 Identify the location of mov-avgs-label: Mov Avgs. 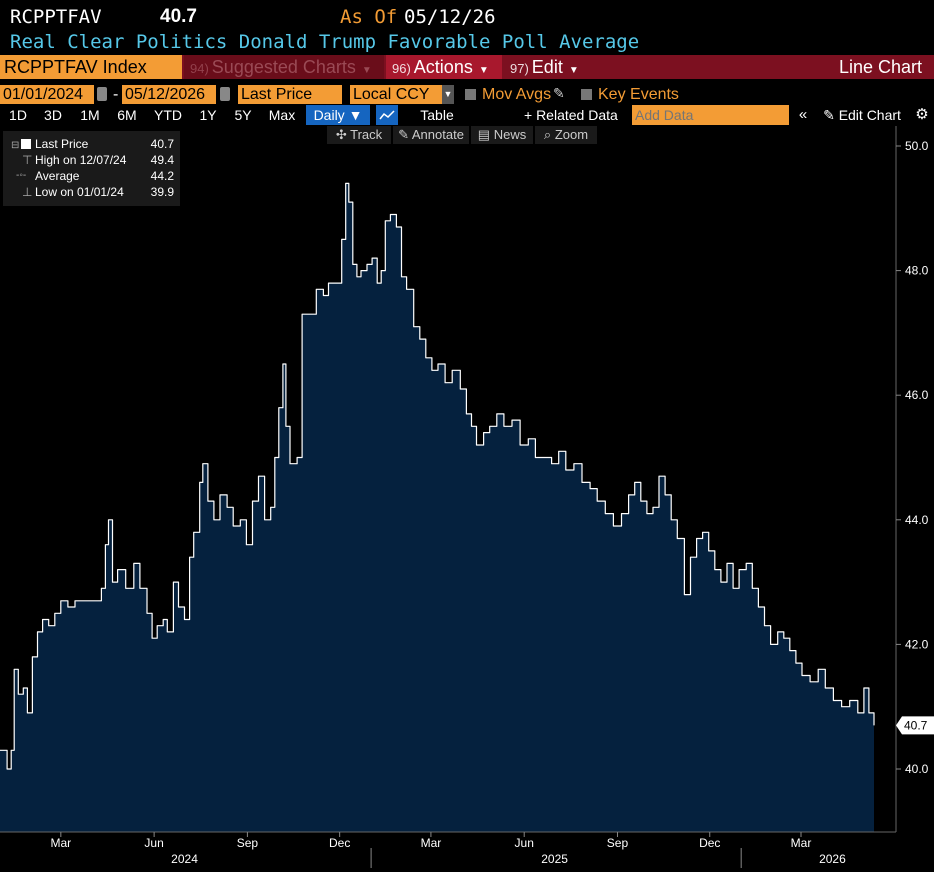
(517, 94).